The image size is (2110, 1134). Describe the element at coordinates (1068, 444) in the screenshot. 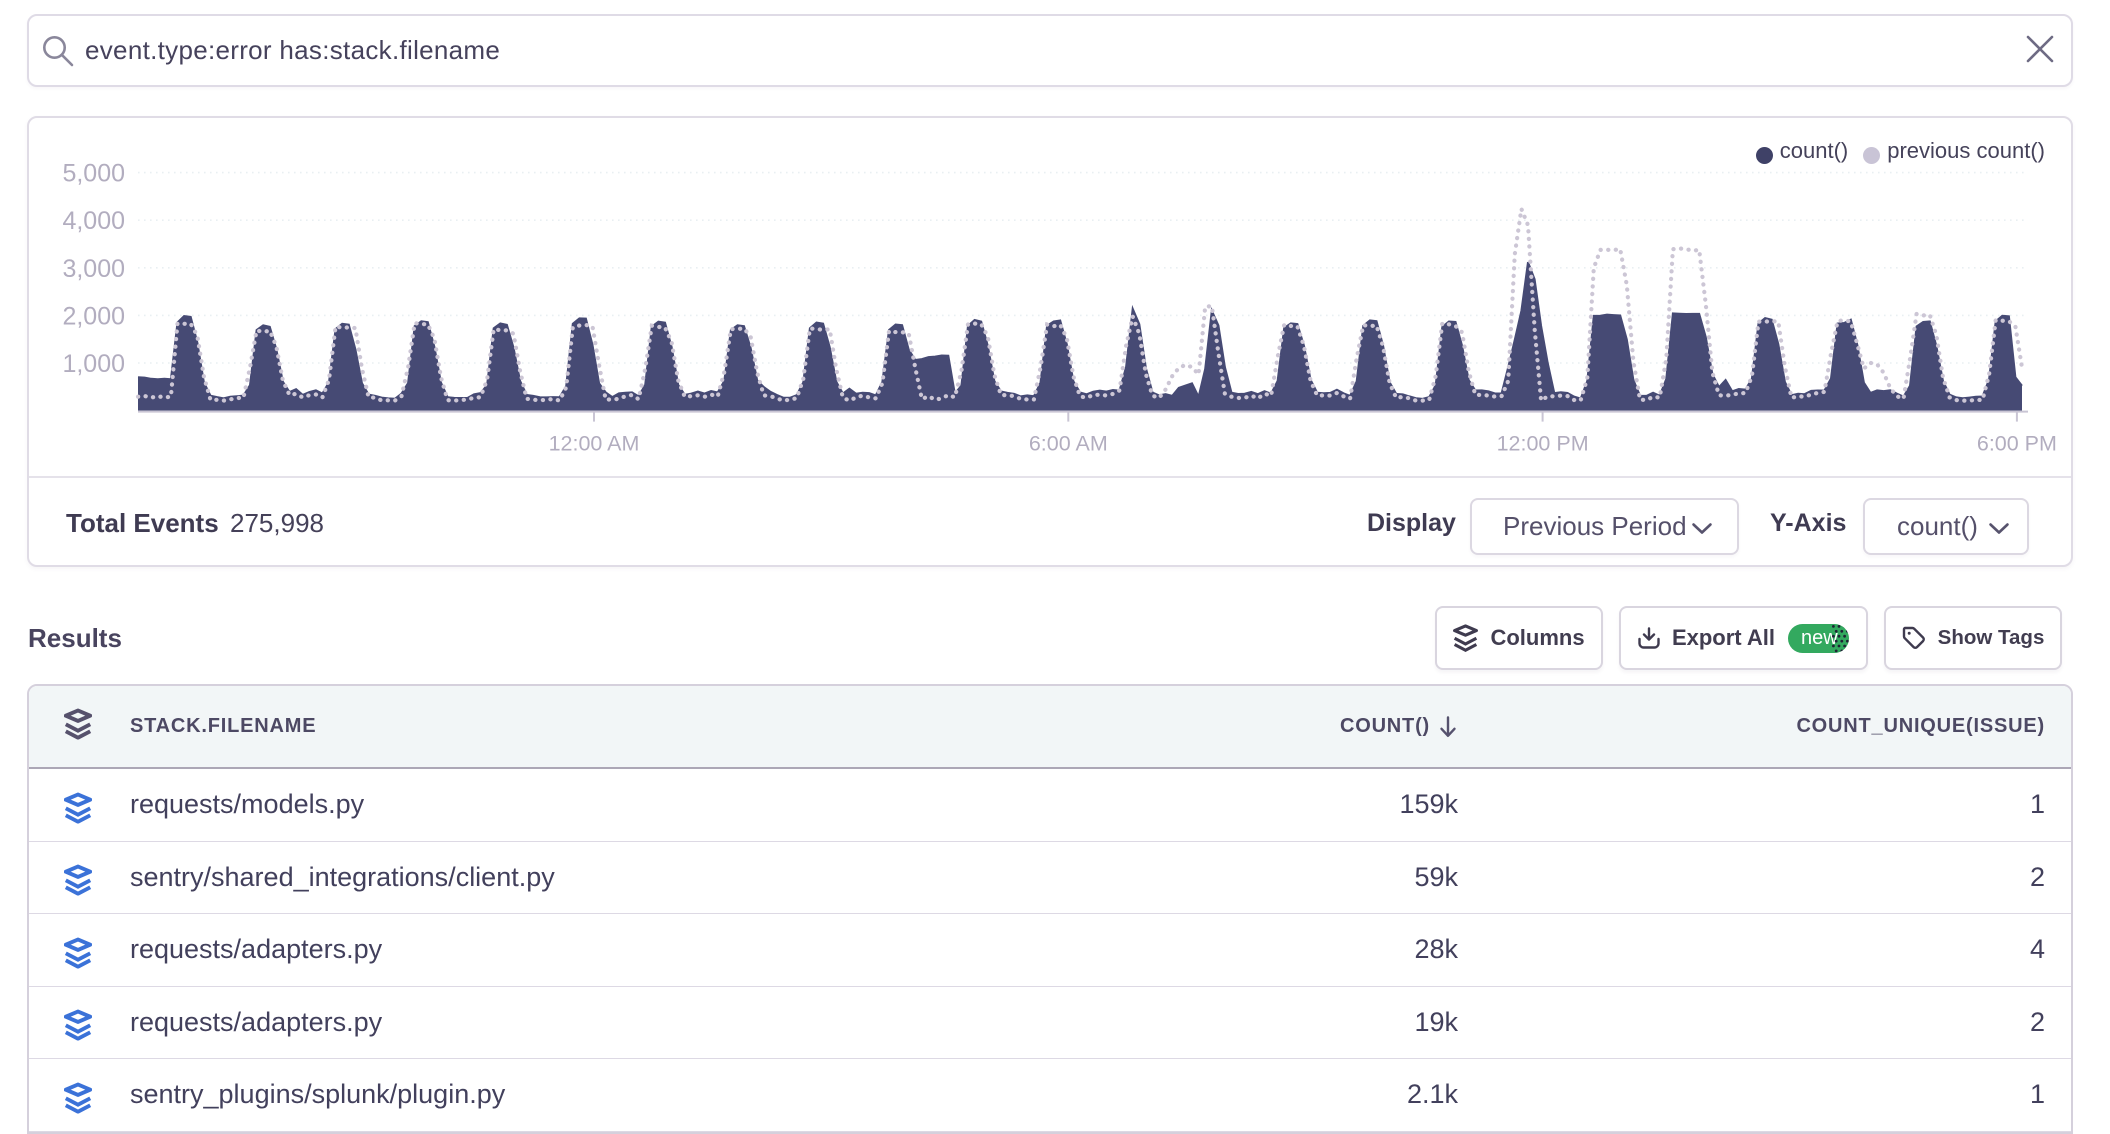

I see `svg-text: 6:00 AM` at that location.